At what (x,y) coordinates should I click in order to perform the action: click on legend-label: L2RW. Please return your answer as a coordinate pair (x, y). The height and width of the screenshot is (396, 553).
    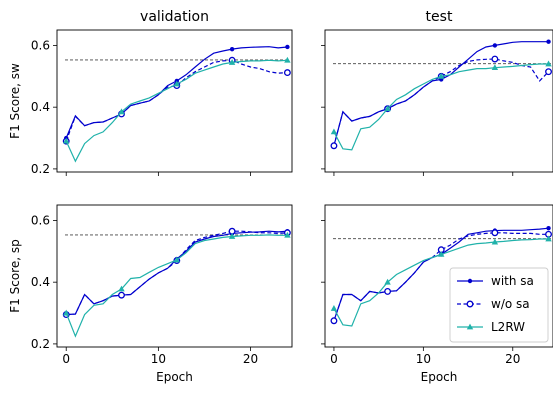
    Looking at the image, I should click on (508, 327).